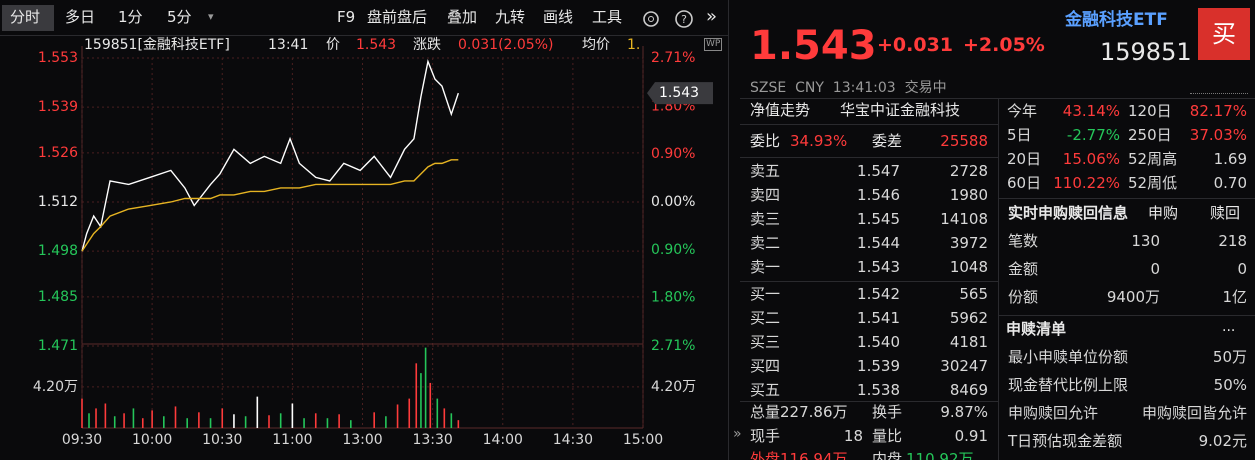 The width and height of the screenshot is (1255, 460). What do you see at coordinates (1218, 111) in the screenshot?
I see `stat-value: 82.17%` at bounding box center [1218, 111].